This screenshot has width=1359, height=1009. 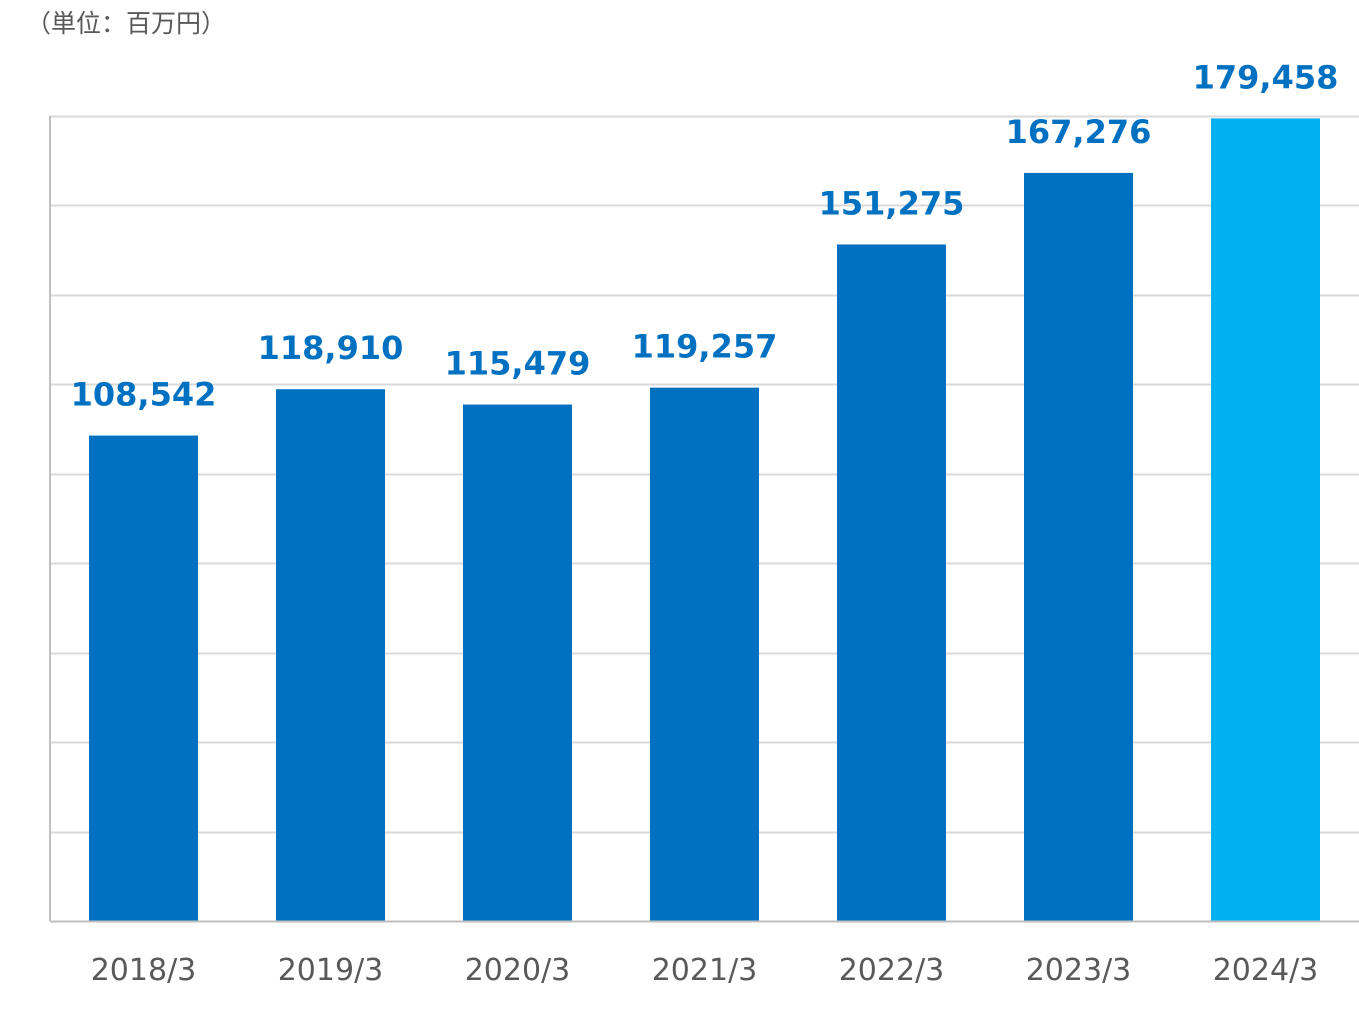 What do you see at coordinates (144, 970) in the screenshot?
I see `x-tick-label: 2018/3` at bounding box center [144, 970].